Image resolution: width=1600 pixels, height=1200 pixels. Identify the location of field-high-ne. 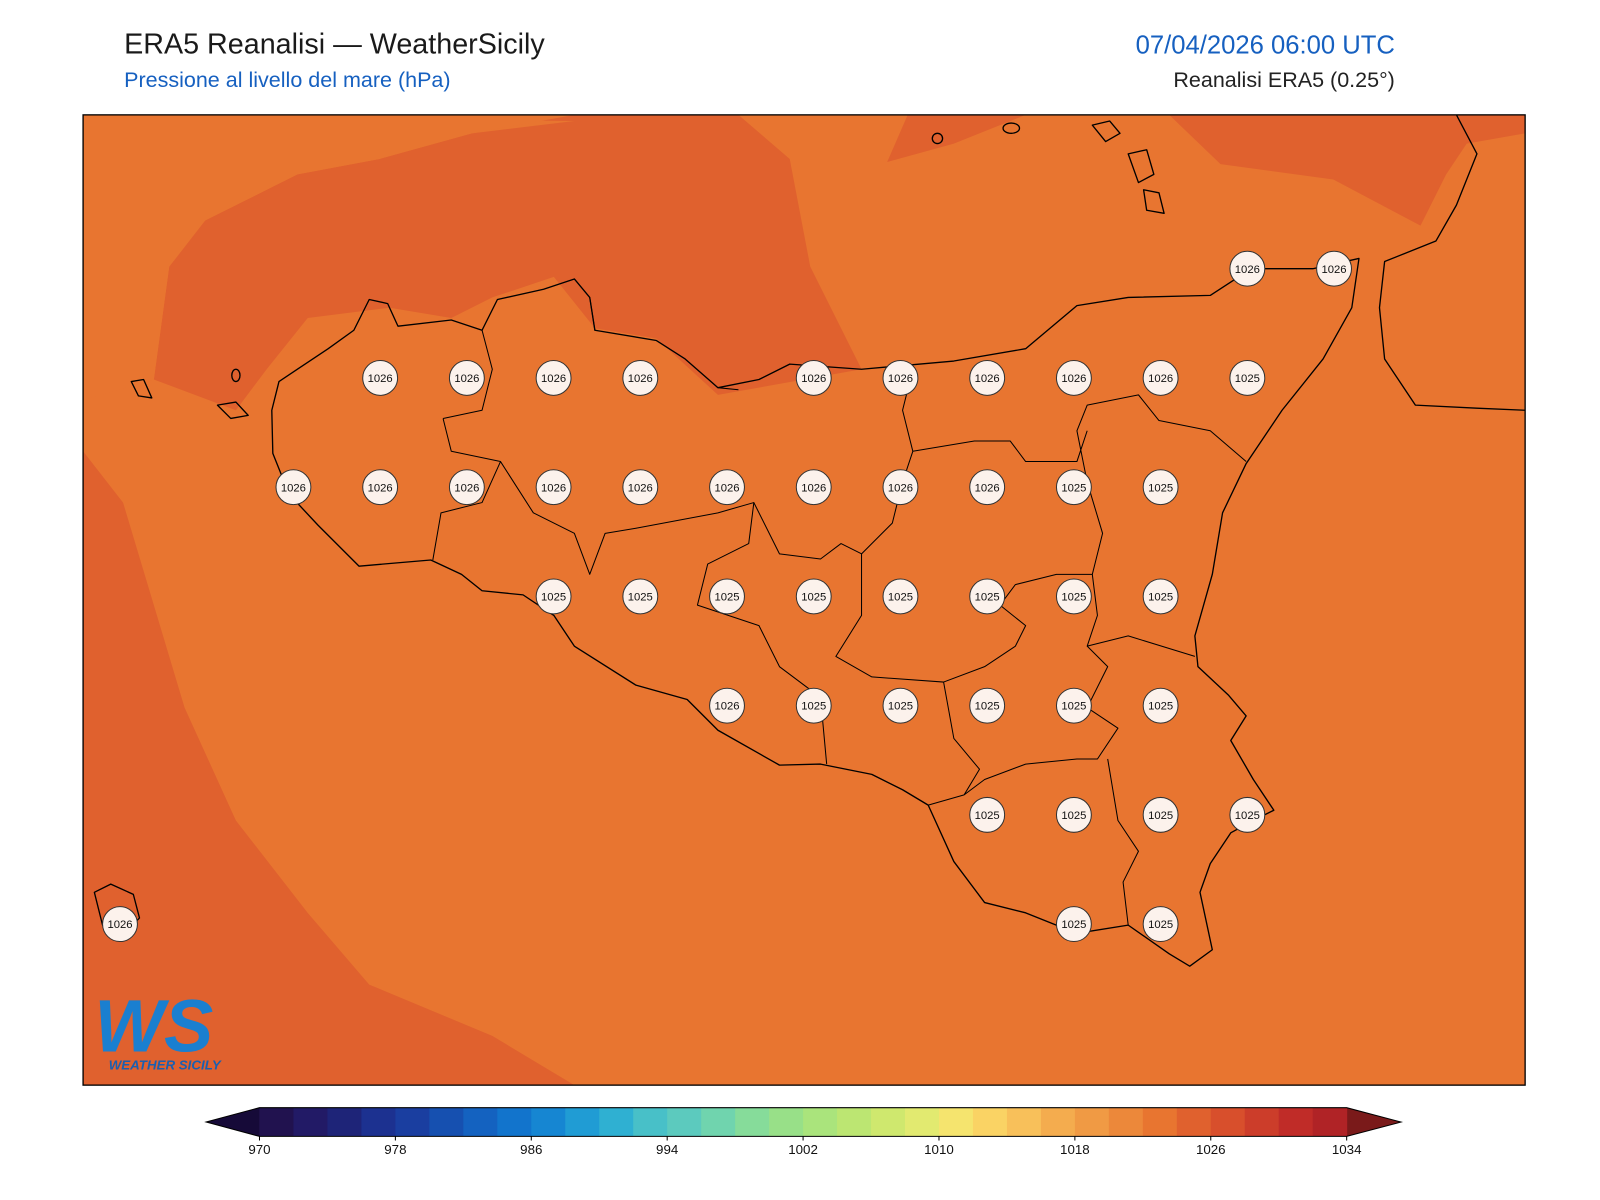
(1347, 170).